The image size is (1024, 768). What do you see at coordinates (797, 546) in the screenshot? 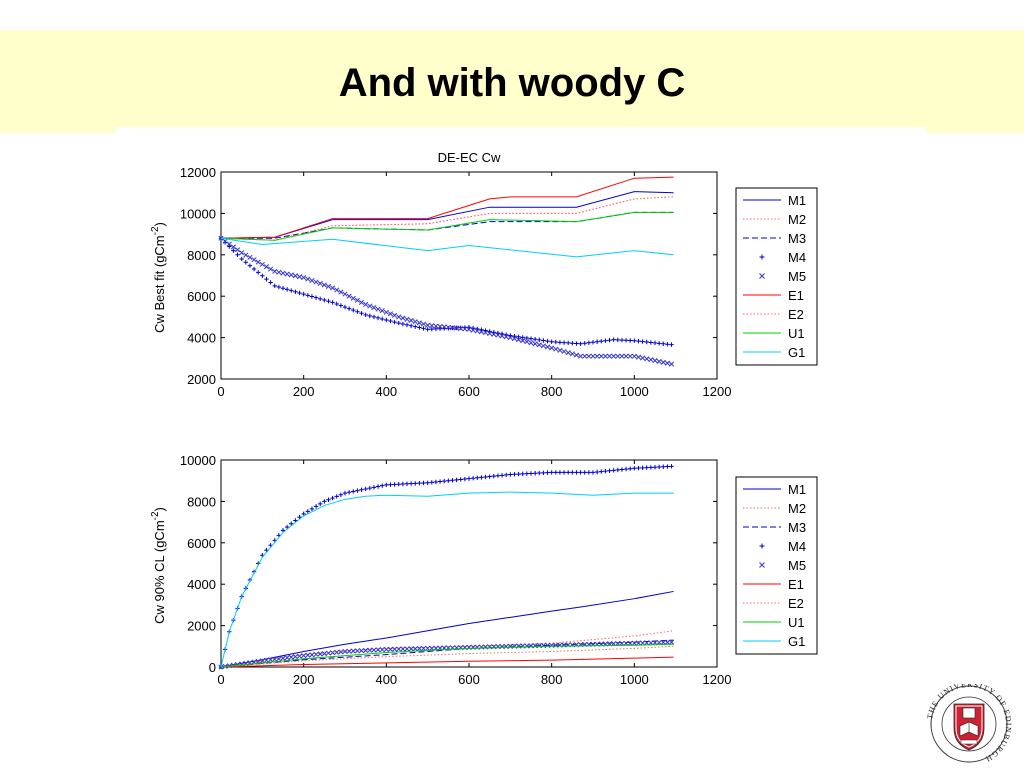
I see `legend-label: M4` at bounding box center [797, 546].